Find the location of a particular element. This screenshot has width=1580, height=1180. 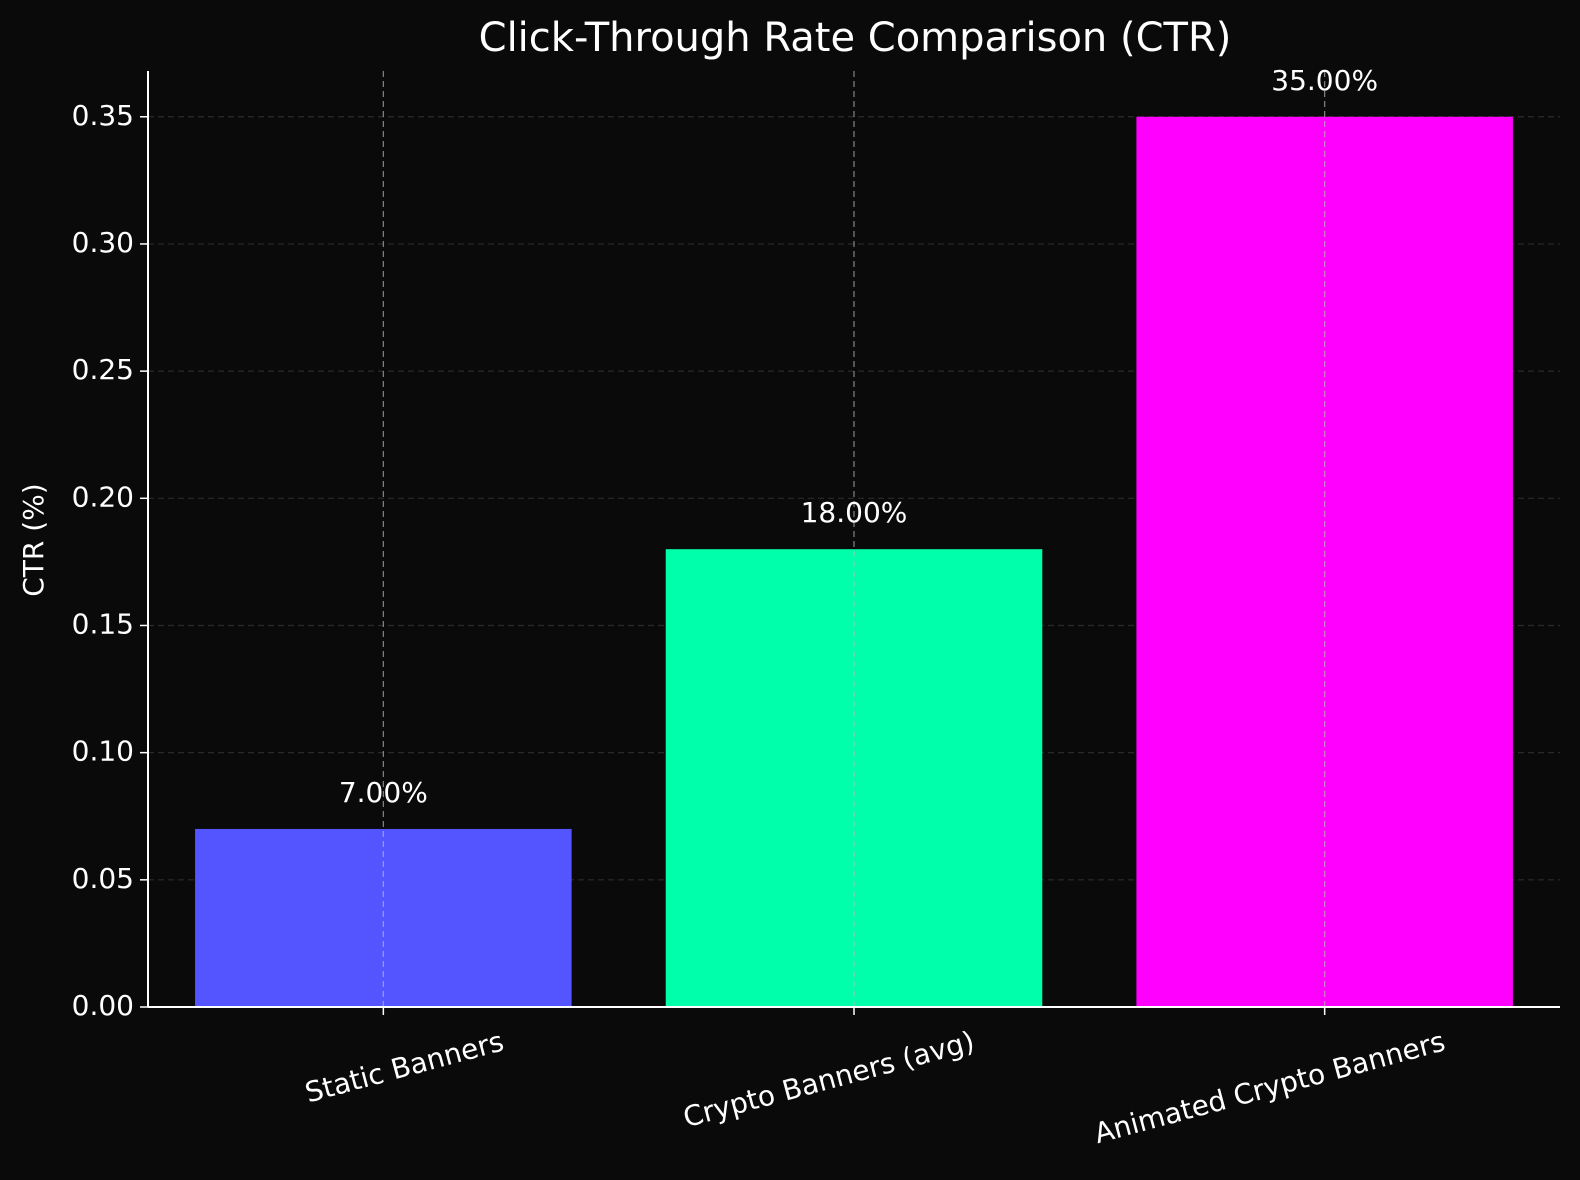

y-tick-label: 0.30 is located at coordinates (103, 242).